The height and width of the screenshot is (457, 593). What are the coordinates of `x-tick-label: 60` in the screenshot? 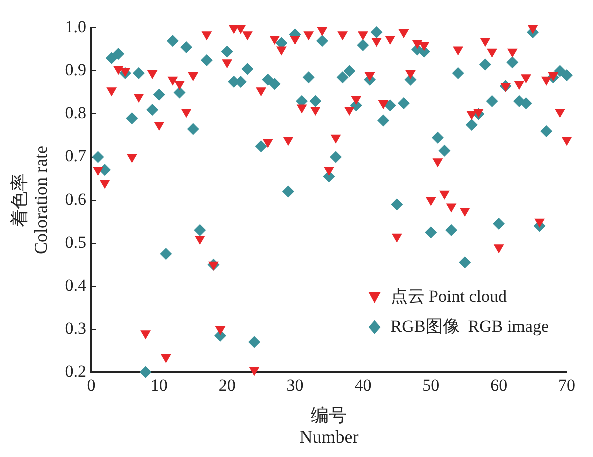 It's located at (499, 386).